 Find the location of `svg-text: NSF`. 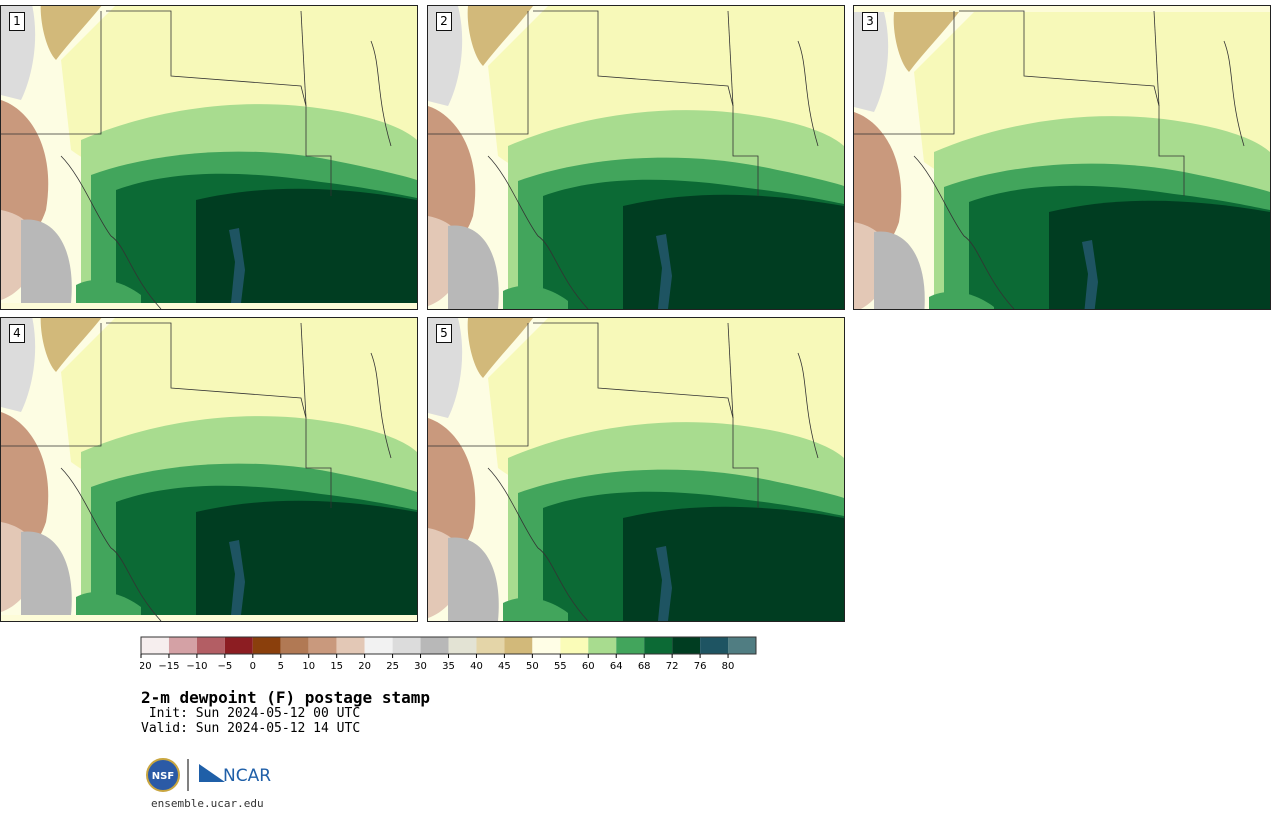

svg-text: NSF is located at coordinates (163, 776).